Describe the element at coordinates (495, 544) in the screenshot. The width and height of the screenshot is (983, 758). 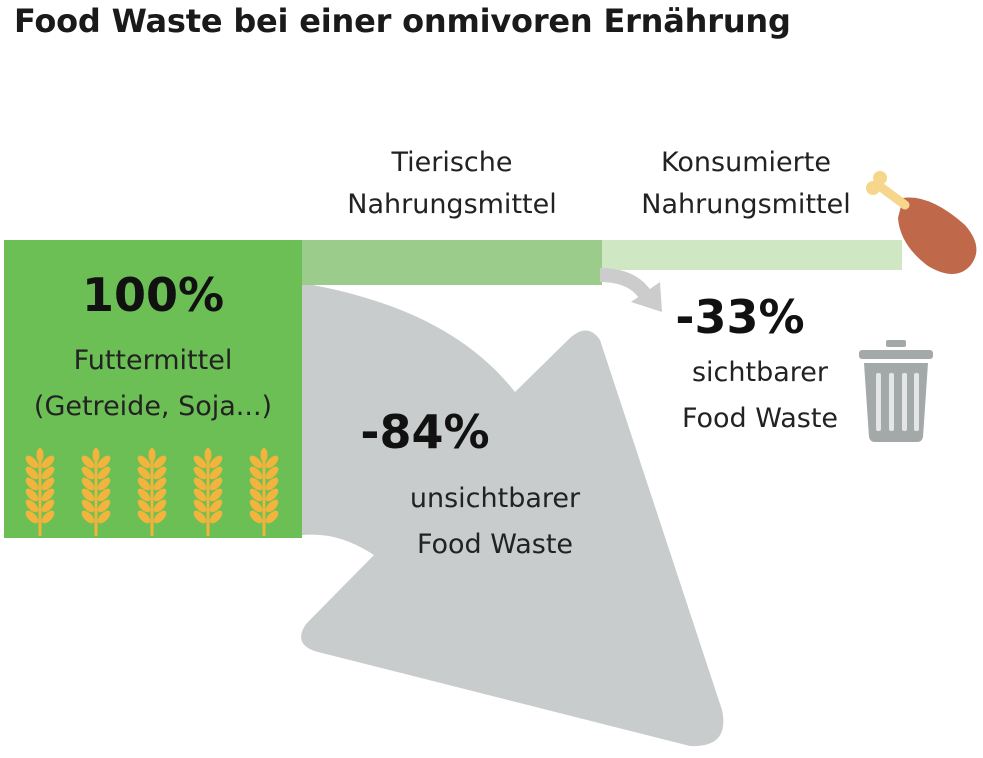
I see `invisible-waste-label-line2: Food Waste` at that location.